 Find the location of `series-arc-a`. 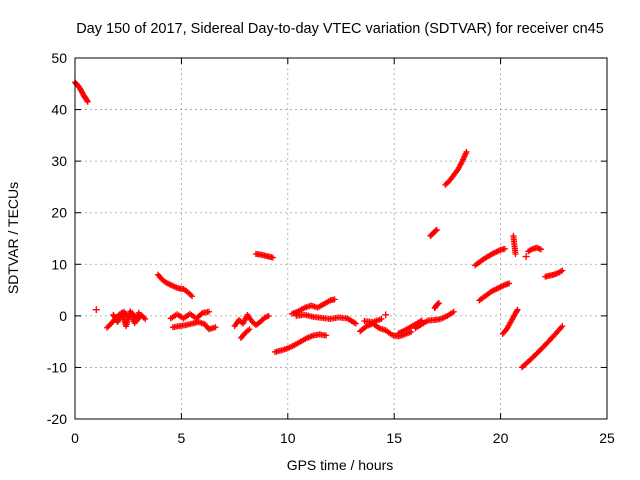

series-arc-a is located at coordinates (81, 92).